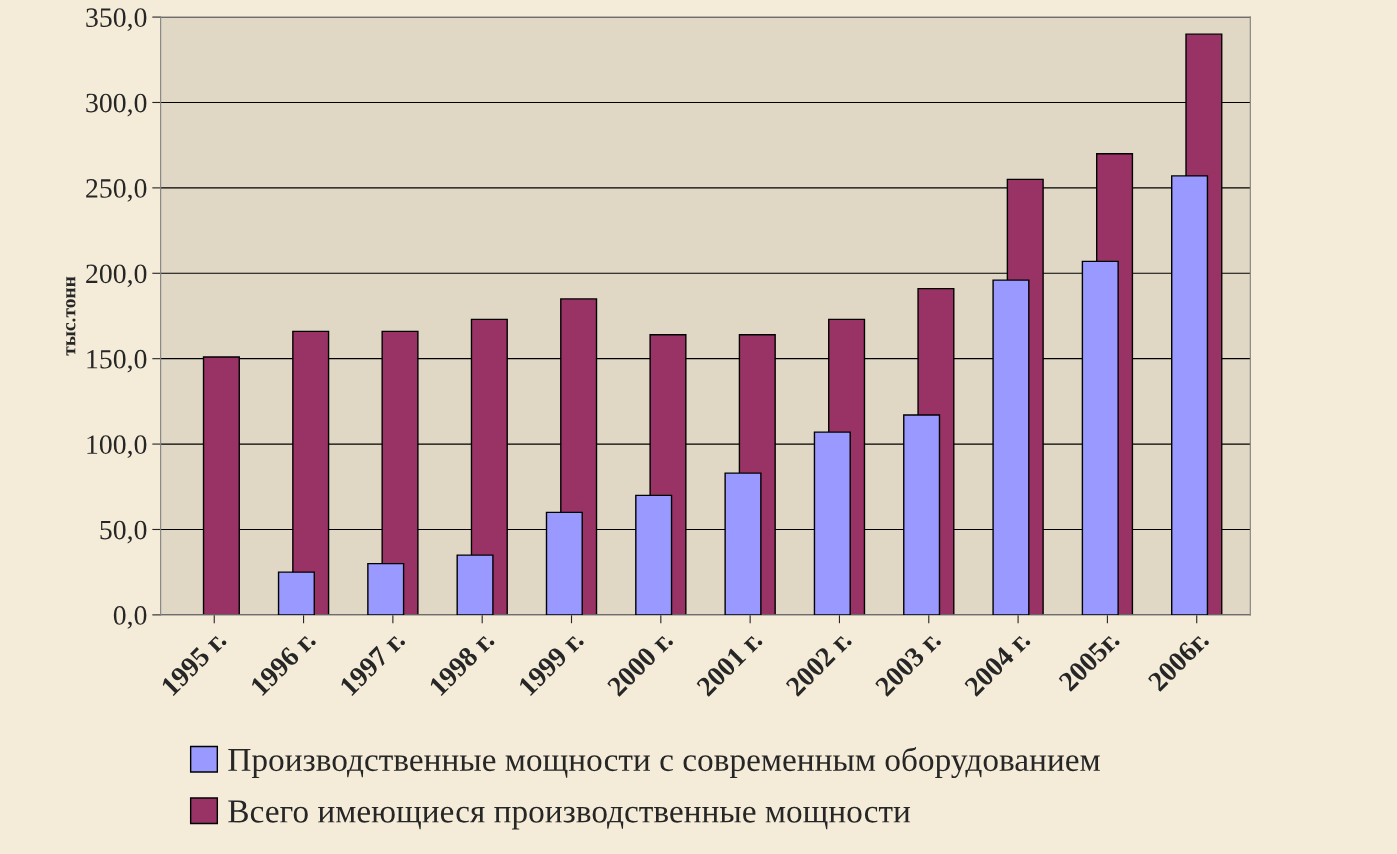 The image size is (1397, 854). Describe the element at coordinates (116, 190) in the screenshot. I see `y-tick-label: 250,0` at that location.